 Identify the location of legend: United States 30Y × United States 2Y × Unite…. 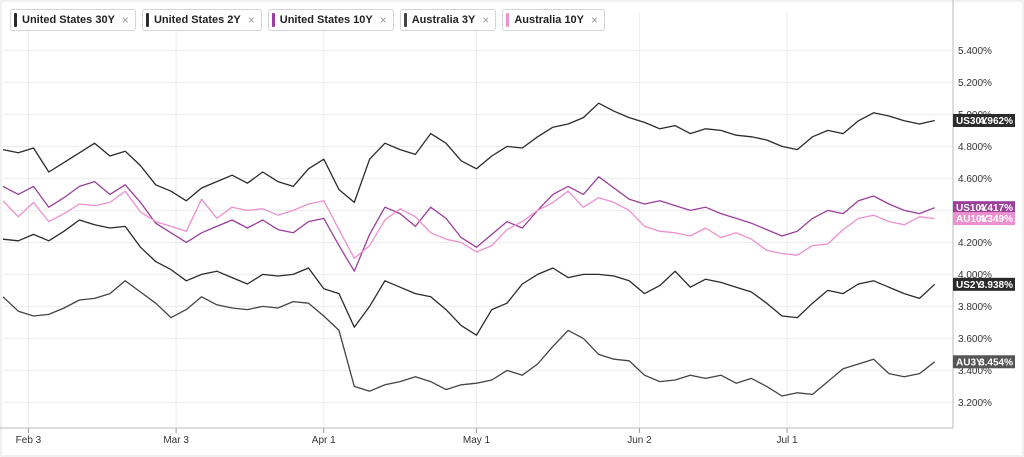
(308, 20).